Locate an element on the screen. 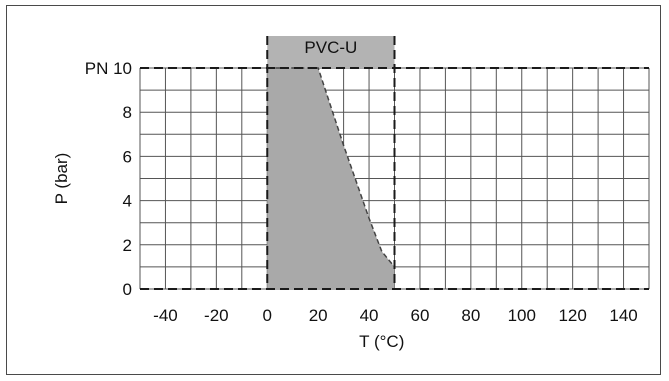 Image resolution: width=669 pixels, height=381 pixels. y-tick-label: 0 is located at coordinates (127, 289).